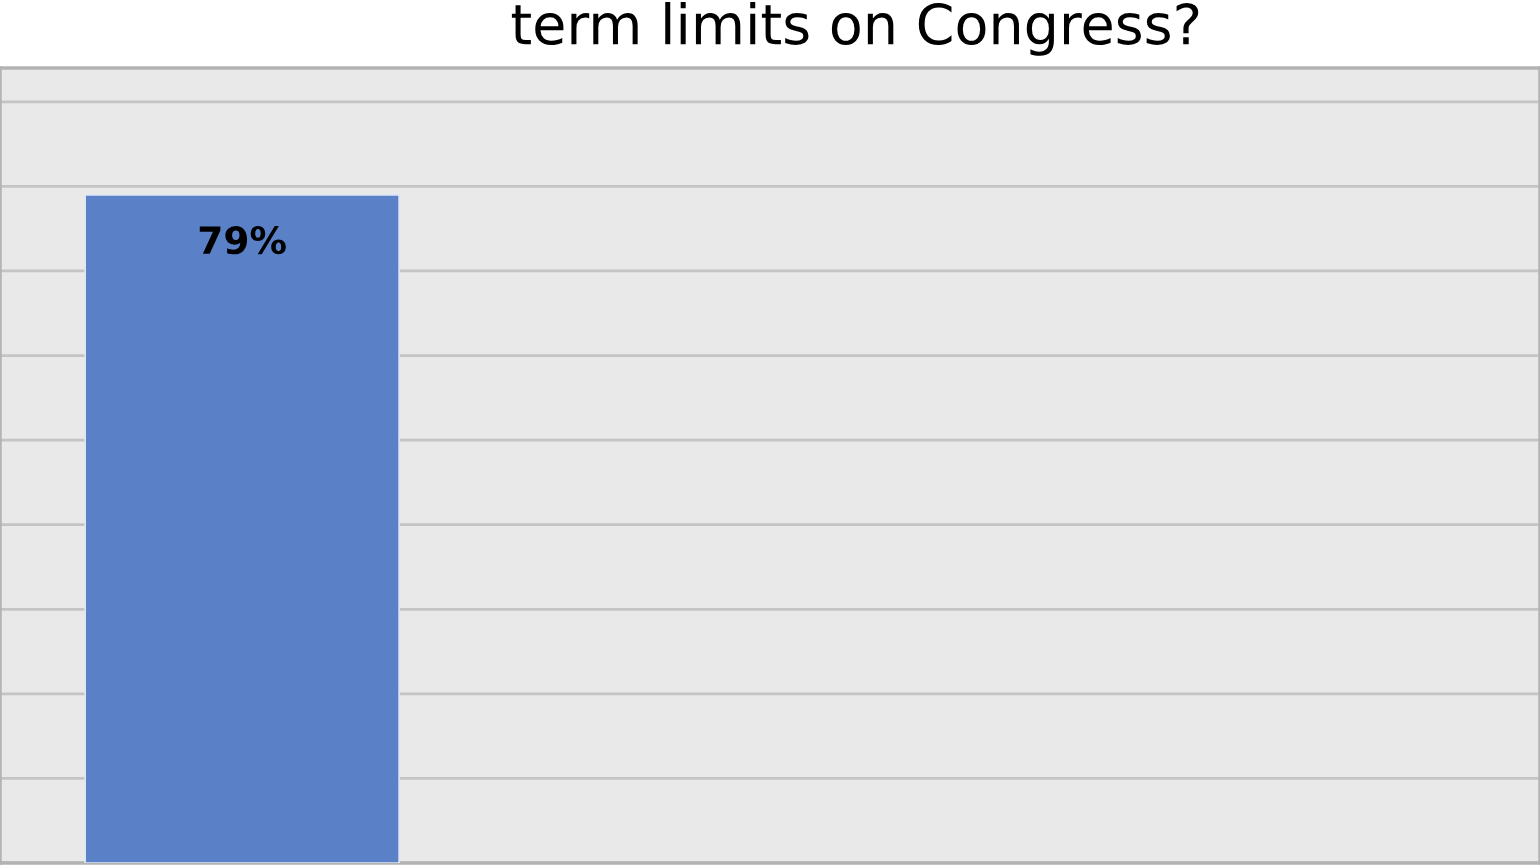  What do you see at coordinates (242, 240) in the screenshot?
I see `data-label: 79%` at bounding box center [242, 240].